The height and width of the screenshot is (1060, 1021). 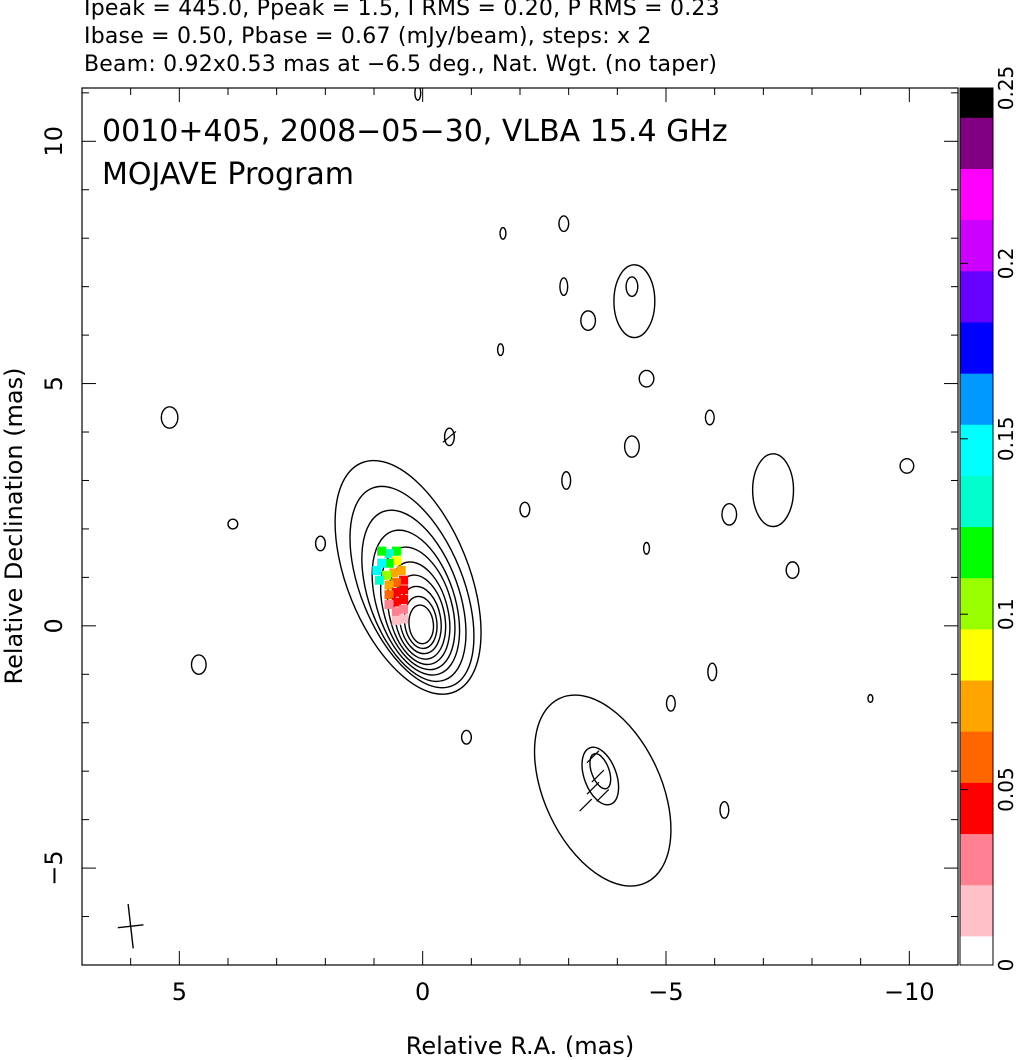 What do you see at coordinates (1006, 263) in the screenshot?
I see `colorbar-tick-label: 0.2` at bounding box center [1006, 263].